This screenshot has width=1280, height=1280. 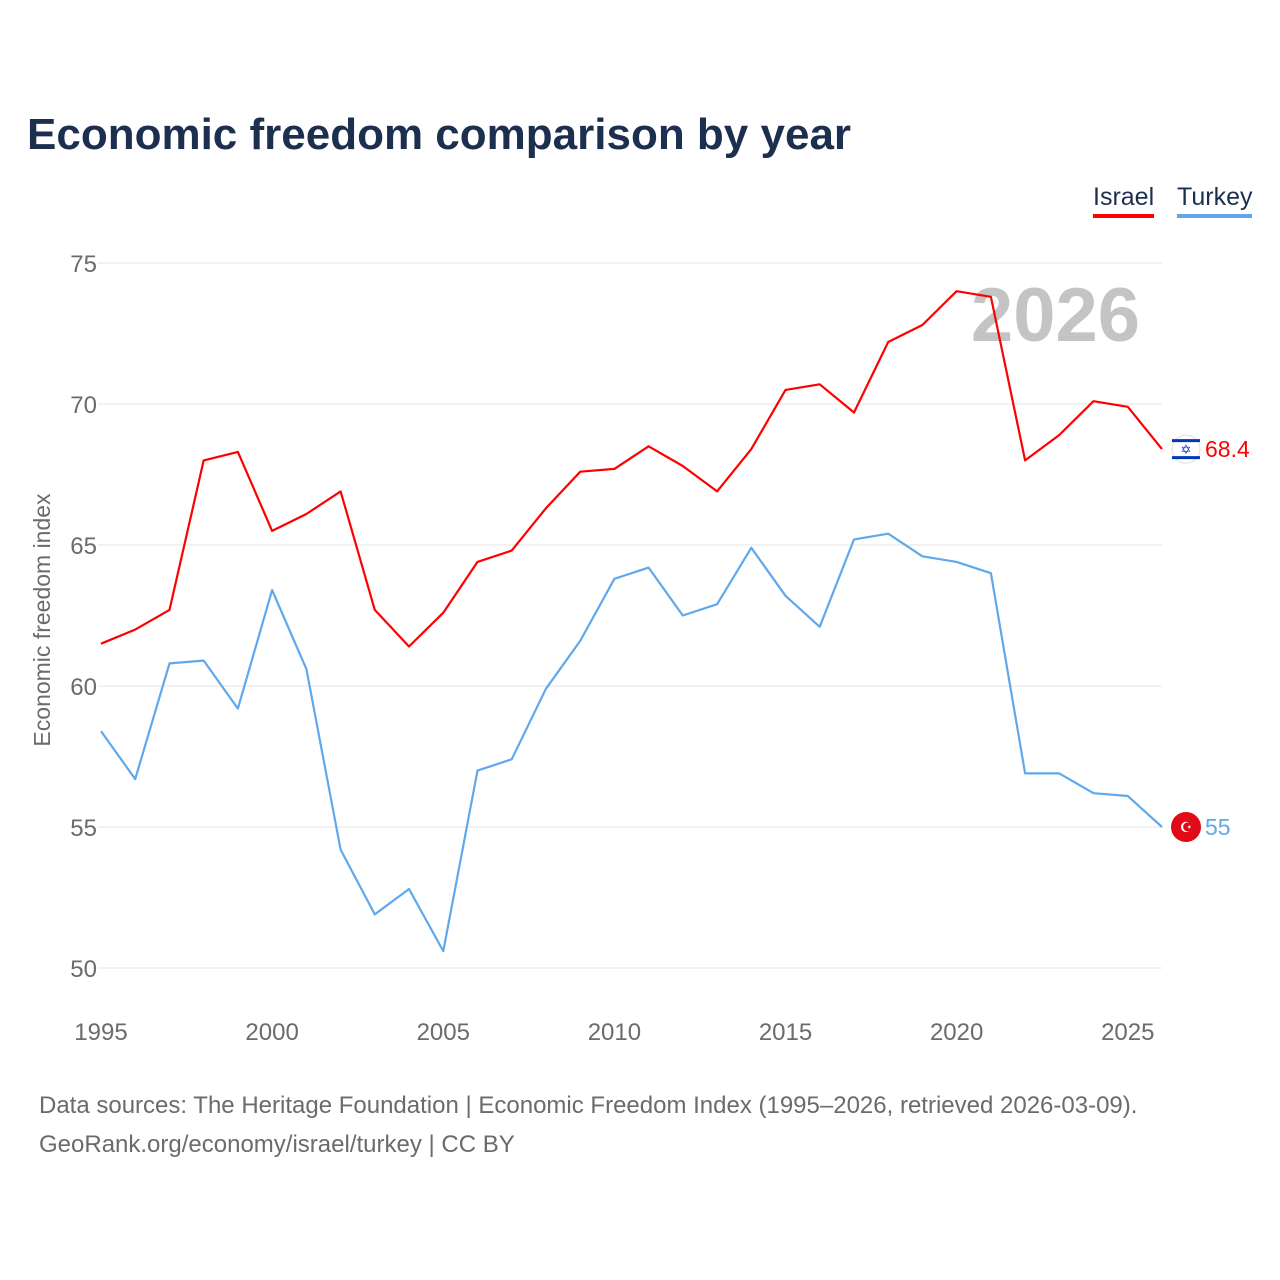 What do you see at coordinates (1124, 200) in the screenshot?
I see `legend-israel: Israel` at bounding box center [1124, 200].